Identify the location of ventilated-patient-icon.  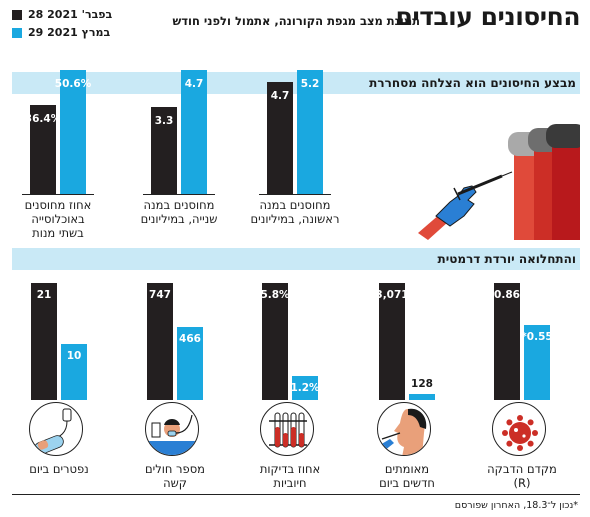
(172, 429).